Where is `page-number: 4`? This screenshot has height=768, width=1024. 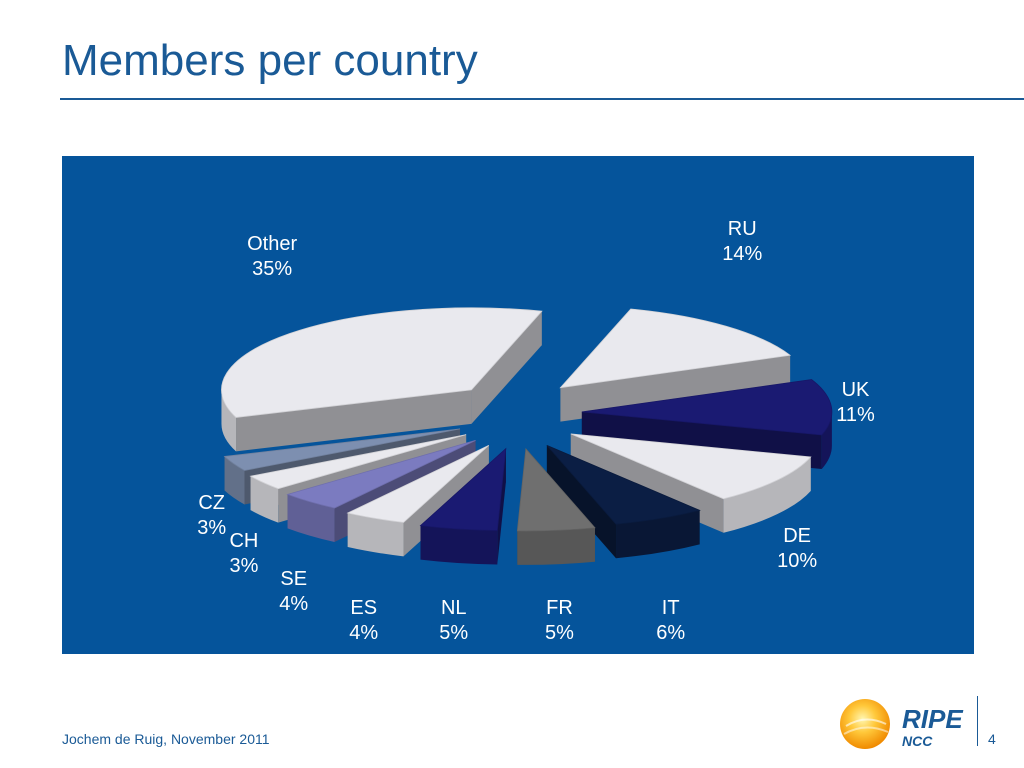
page-number: 4 is located at coordinates (992, 739).